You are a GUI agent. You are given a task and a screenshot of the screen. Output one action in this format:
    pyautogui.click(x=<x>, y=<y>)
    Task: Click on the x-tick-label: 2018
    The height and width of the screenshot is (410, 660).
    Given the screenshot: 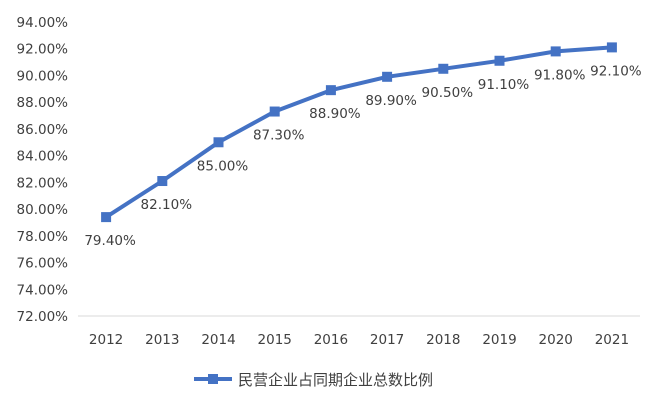 What is the action you would take?
    pyautogui.click(x=443, y=340)
    